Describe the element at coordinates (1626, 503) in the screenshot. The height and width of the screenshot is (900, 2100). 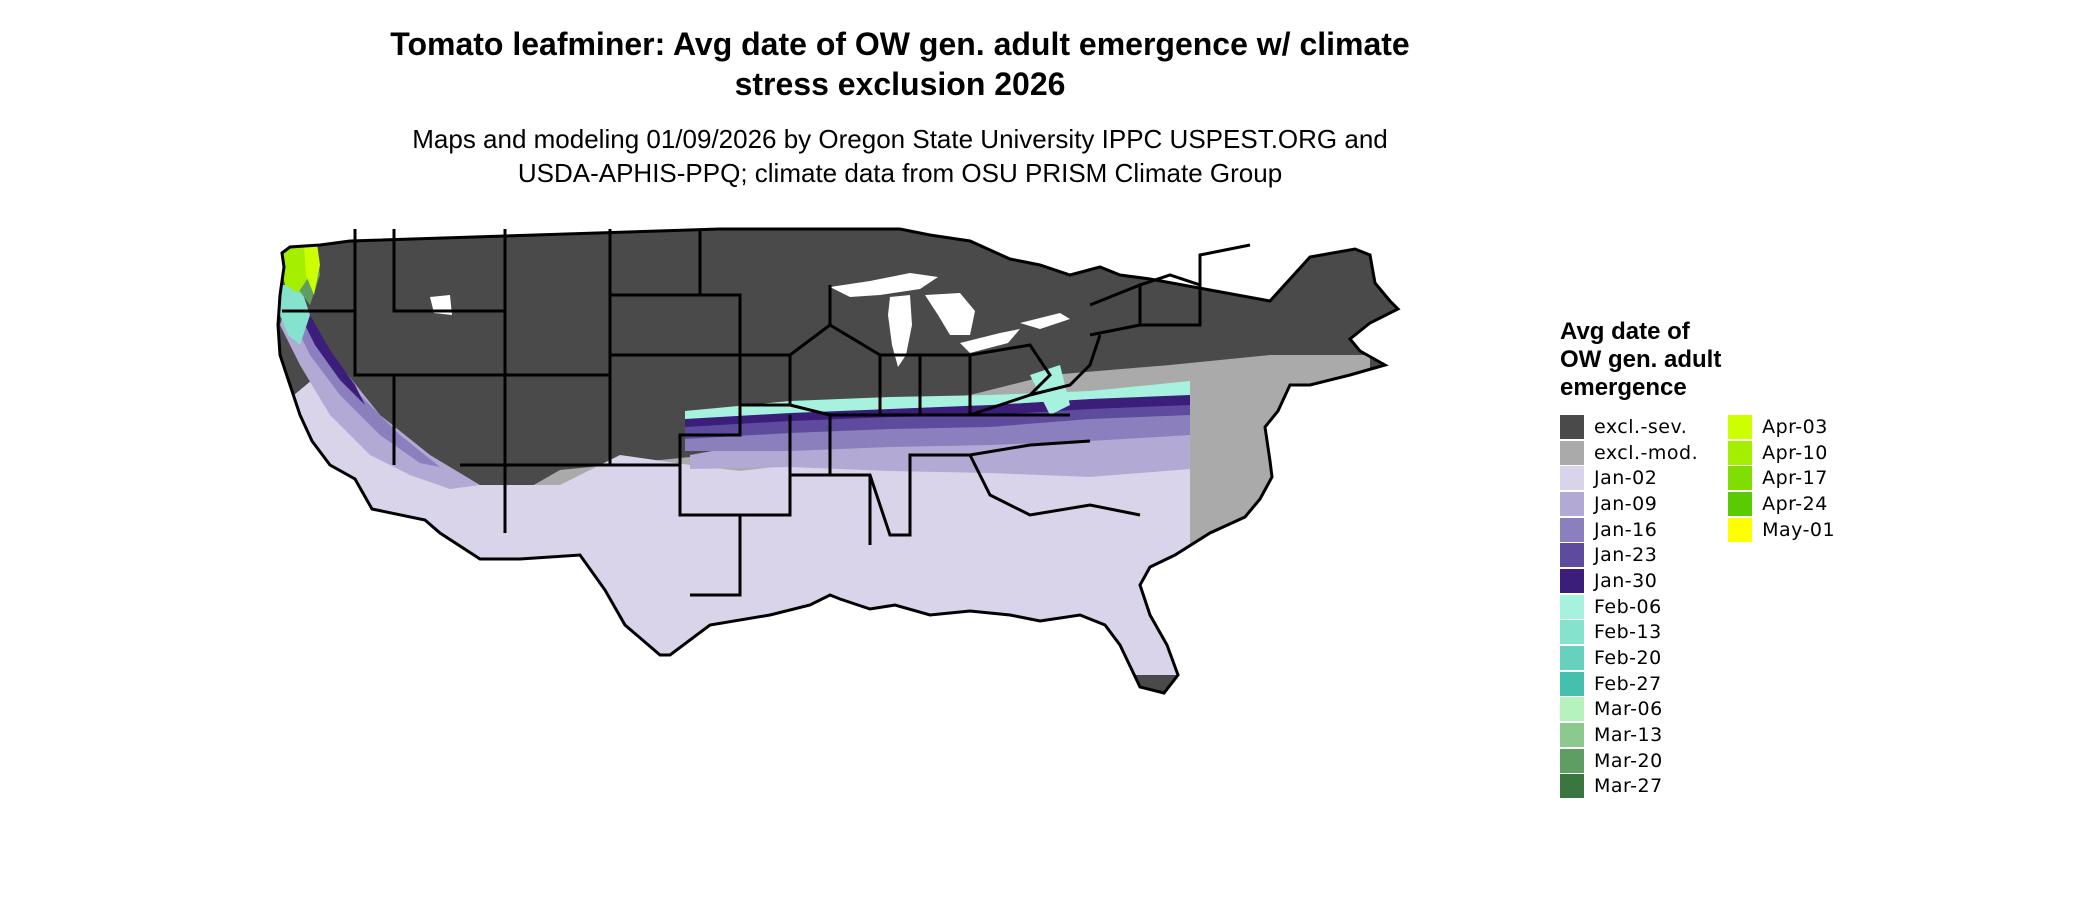
I see `legend-label: Jan-09` at that location.